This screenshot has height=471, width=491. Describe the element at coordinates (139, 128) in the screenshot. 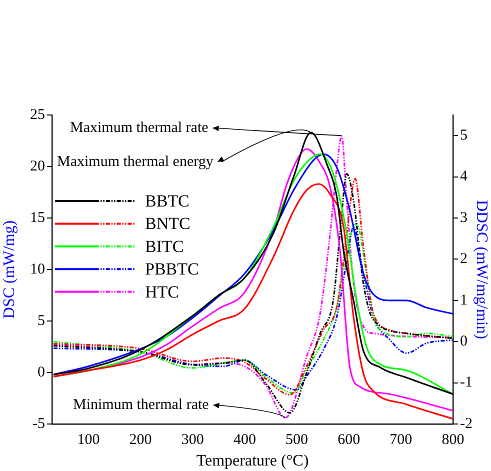

I see `annotation: Maximum thermal rate` at that location.